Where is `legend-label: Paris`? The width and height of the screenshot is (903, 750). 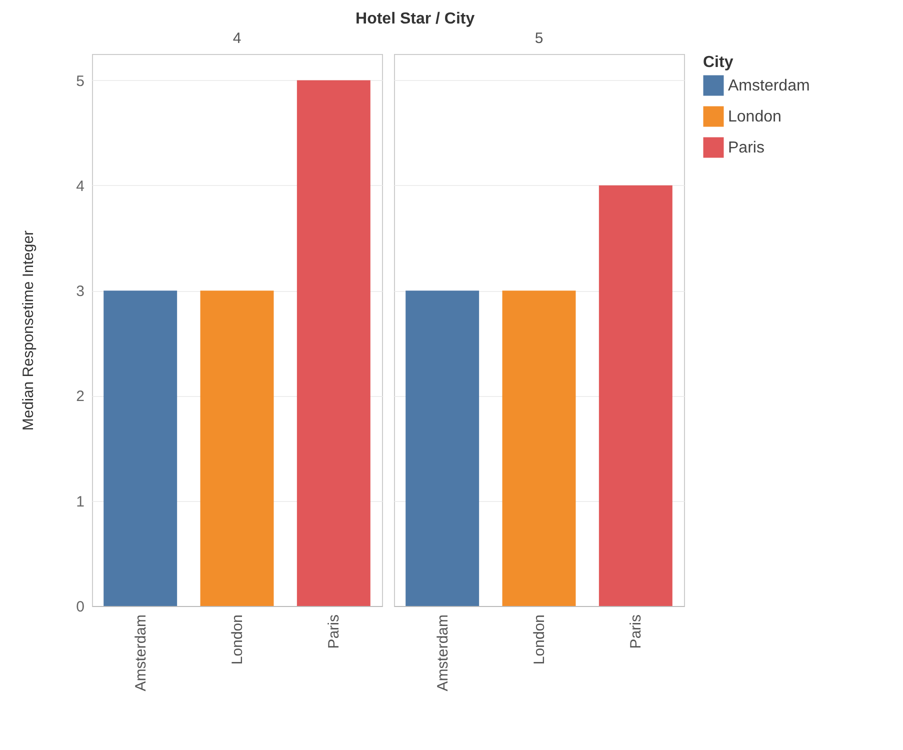 legend-label: Paris is located at coordinates (746, 148).